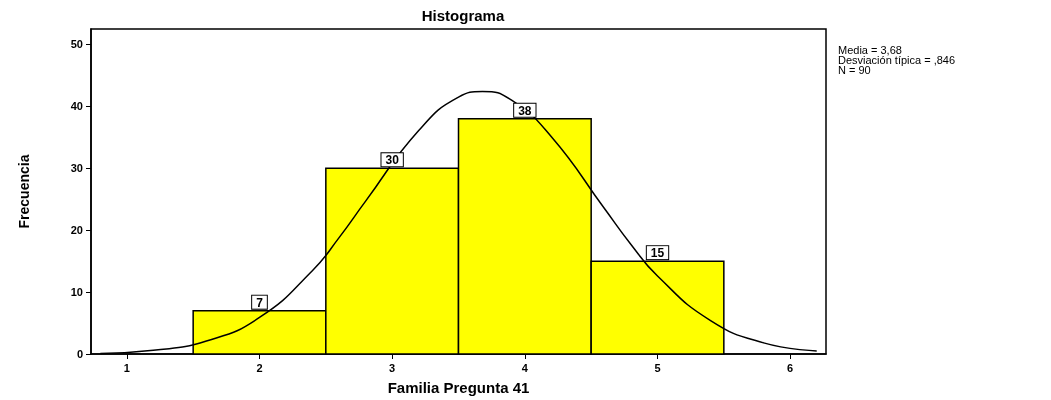 This screenshot has width=1051, height=400. Describe the element at coordinates (260, 302) in the screenshot. I see `data-label: 7` at that location.